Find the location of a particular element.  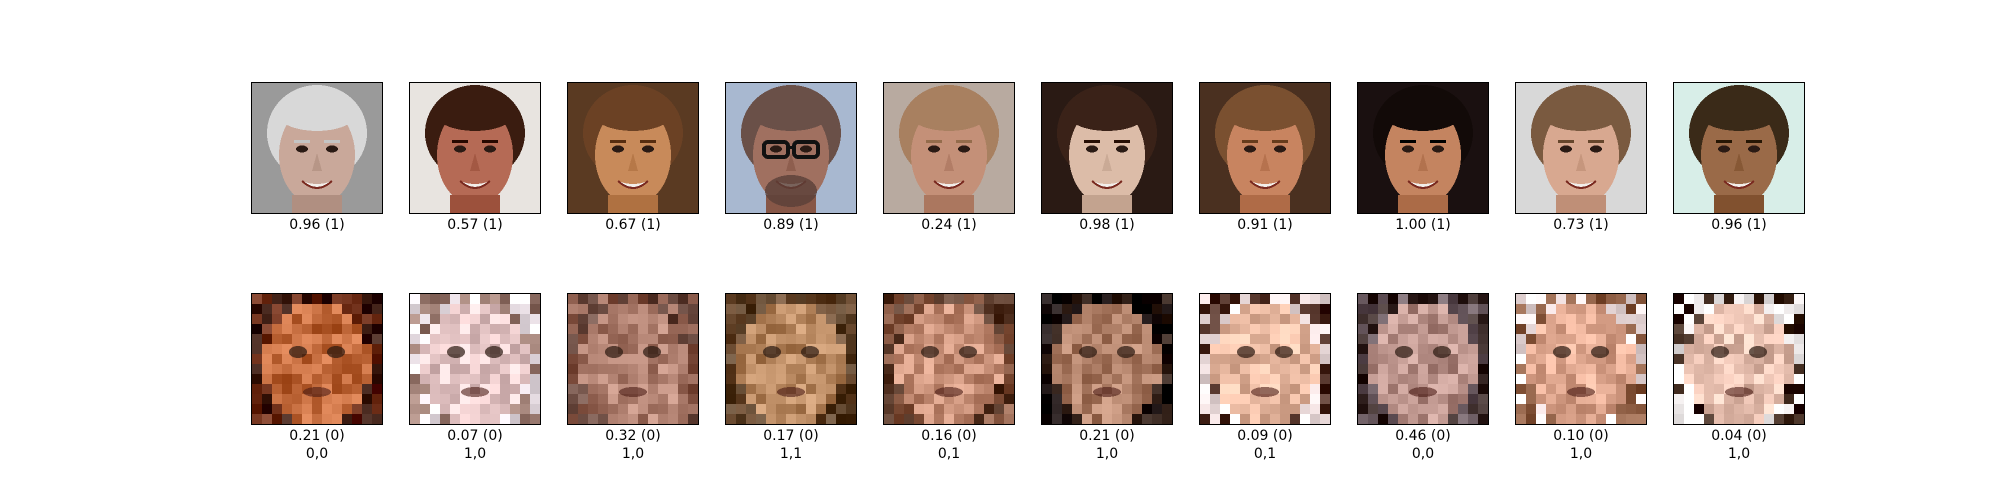

score-caption: 0.73 (1) is located at coordinates (1581, 225).